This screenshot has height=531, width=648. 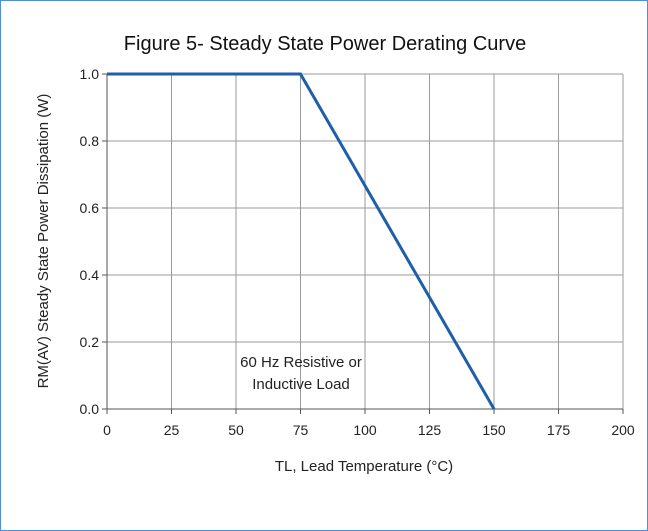 What do you see at coordinates (90, 141) in the screenshot?
I see `y-tick-label: 0.8` at bounding box center [90, 141].